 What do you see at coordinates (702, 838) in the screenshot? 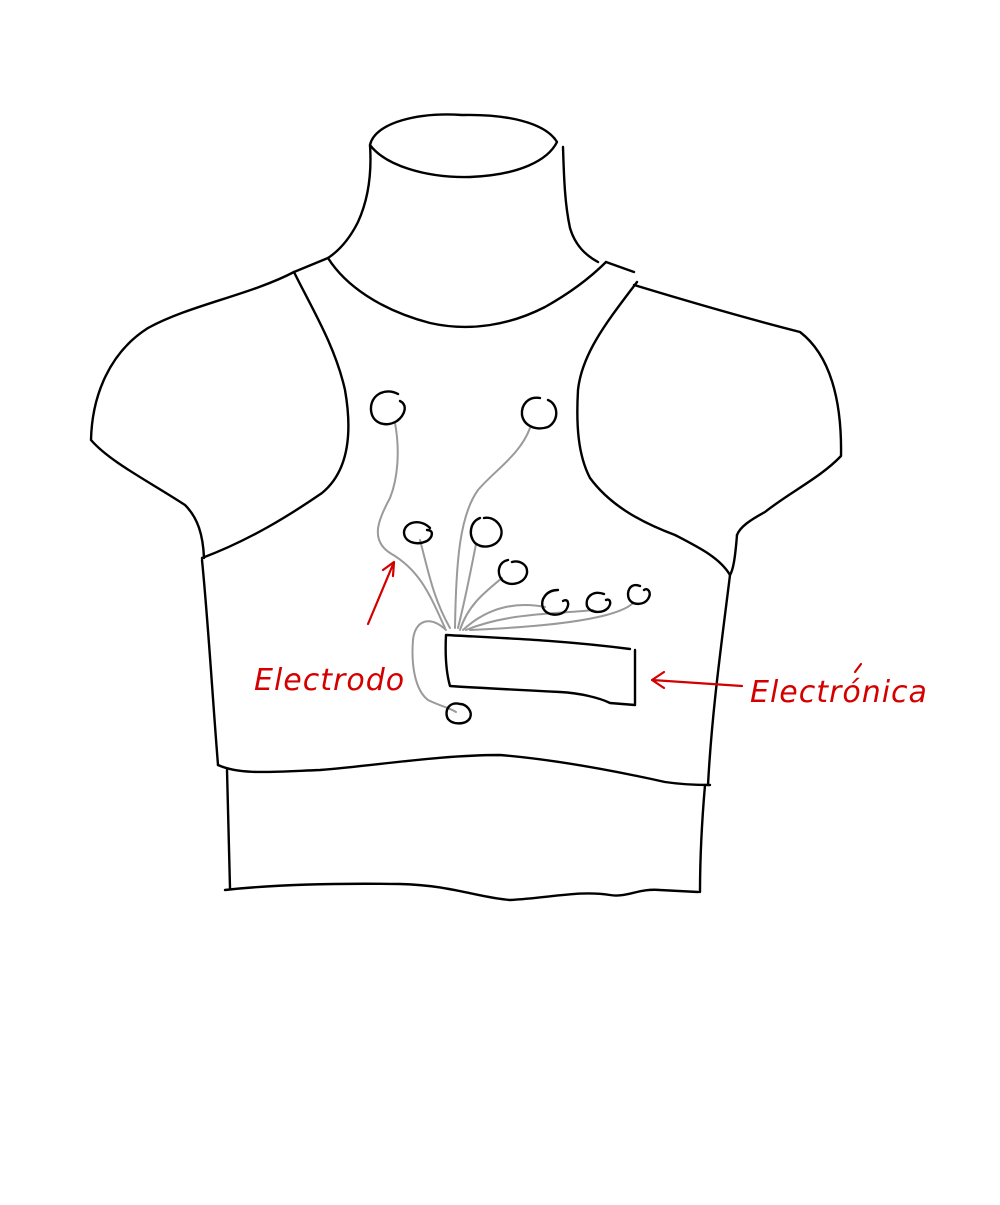
I see `band-right-side` at bounding box center [702, 838].